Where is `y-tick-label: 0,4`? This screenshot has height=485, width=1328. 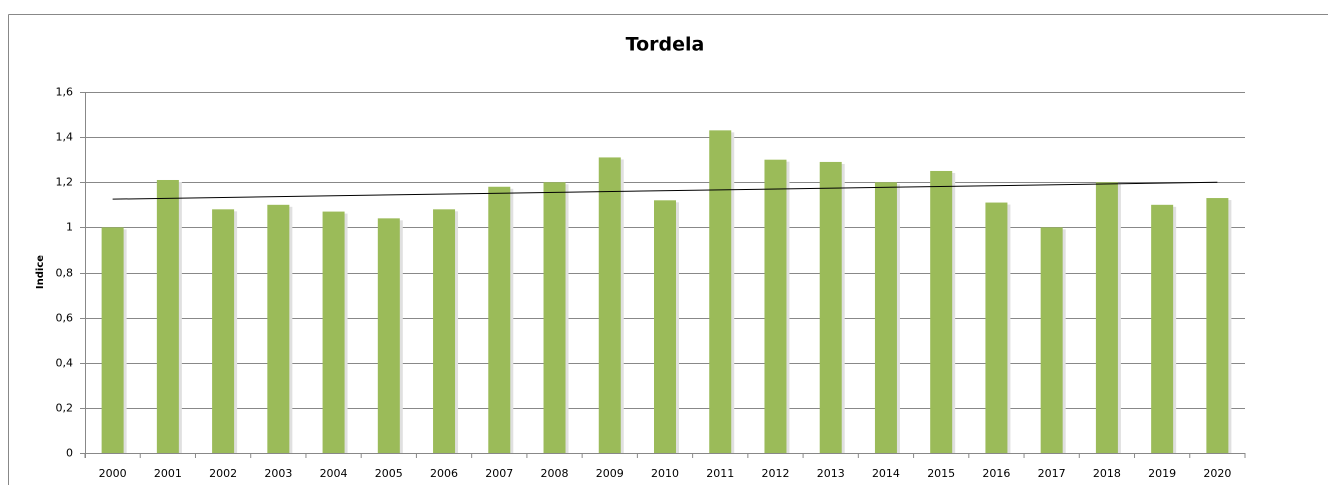
y-tick-label: 0,4 is located at coordinates (65, 363).